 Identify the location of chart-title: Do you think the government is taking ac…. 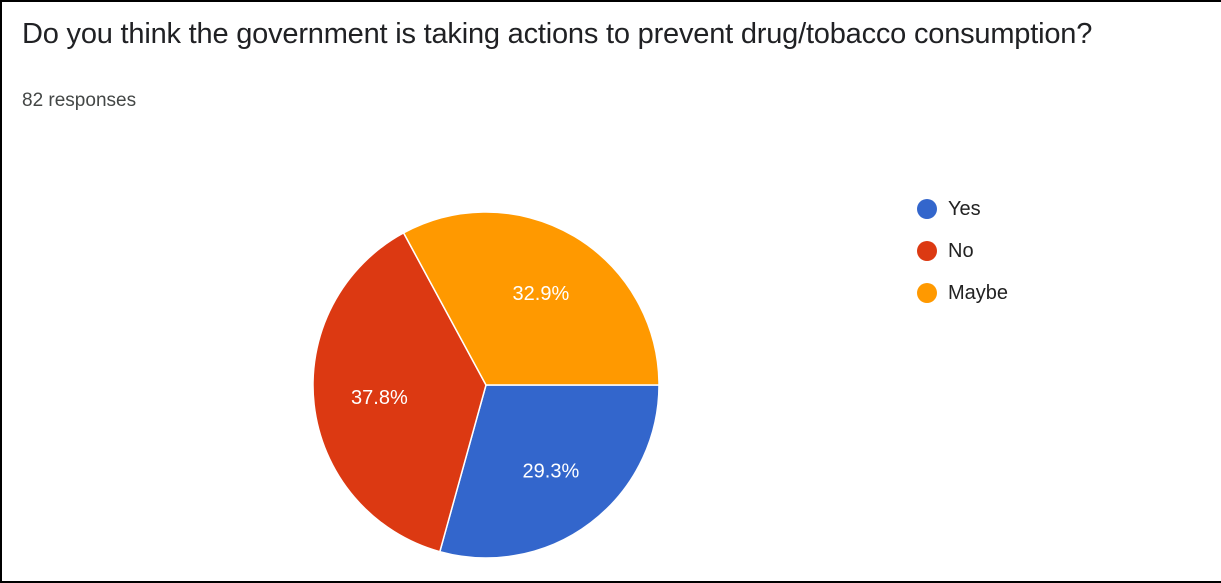
(557, 34).